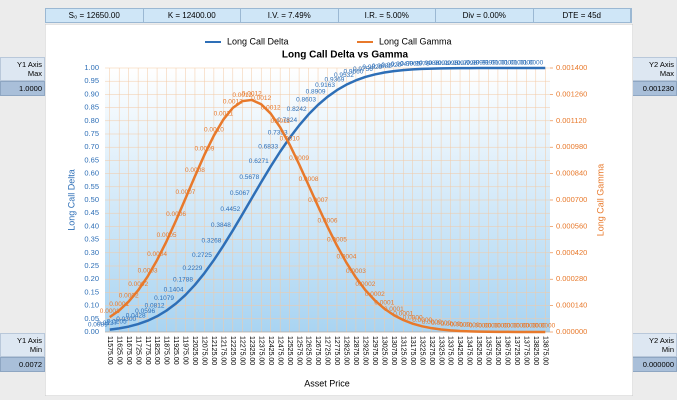 Image resolution: width=677 pixels, height=400 pixels. Describe the element at coordinates (337, 239) in the screenshot. I see `data-label: 0.0005` at that location.